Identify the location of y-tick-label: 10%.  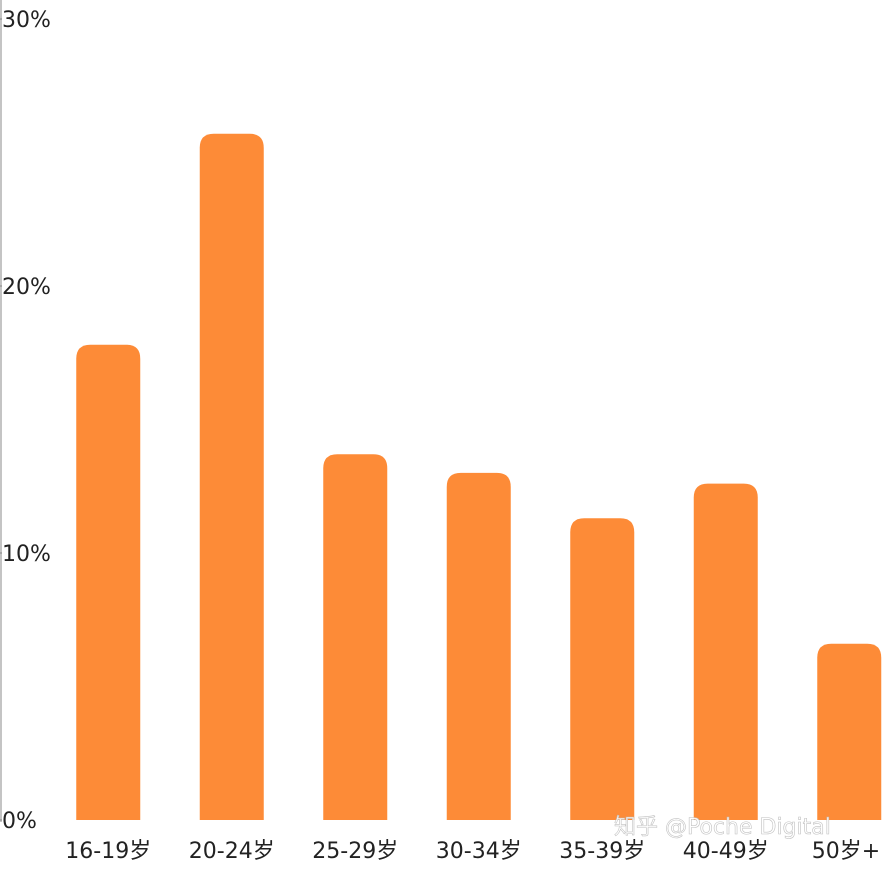
(26, 554).